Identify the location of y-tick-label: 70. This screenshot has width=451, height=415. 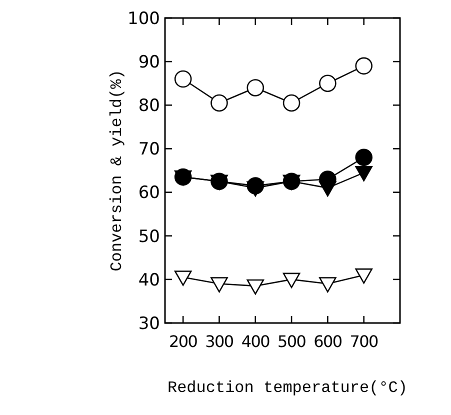
(149, 150).